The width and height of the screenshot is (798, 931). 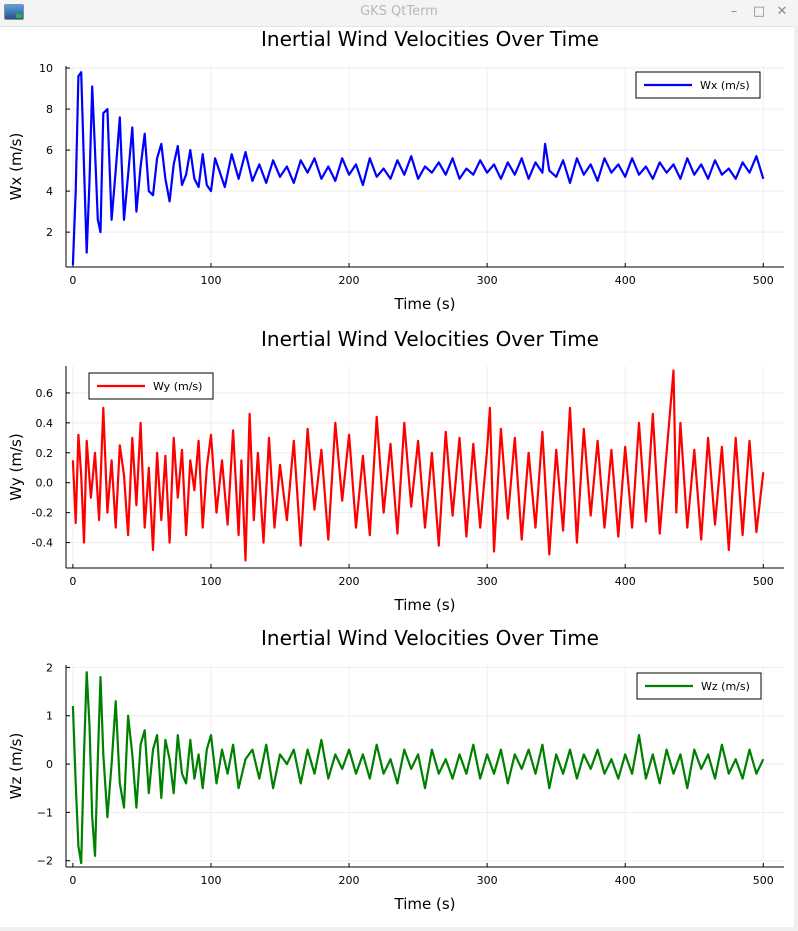 I want to click on legend-label: Wx (m/s), so click(x=725, y=85).